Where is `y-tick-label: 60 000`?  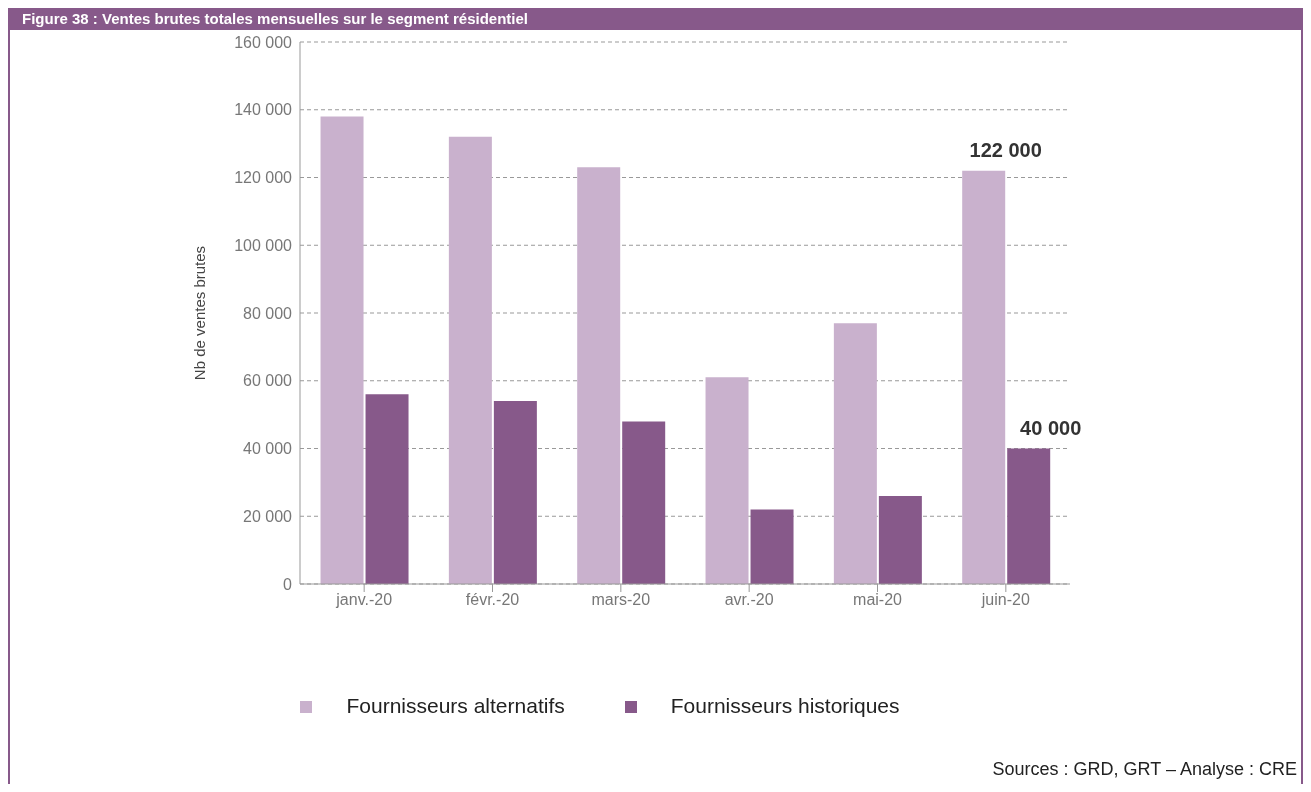
y-tick-label: 60 000 is located at coordinates (268, 381).